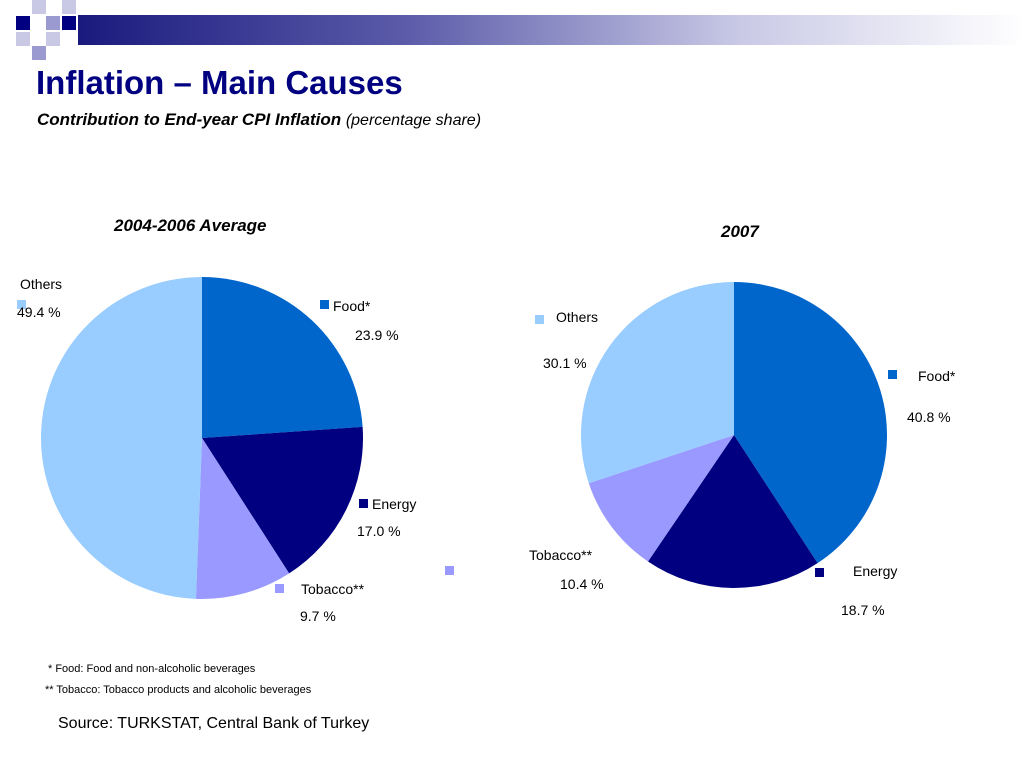 The image size is (1024, 768). What do you see at coordinates (363, 503) in the screenshot?
I see `pie1-swatch-energy` at bounding box center [363, 503].